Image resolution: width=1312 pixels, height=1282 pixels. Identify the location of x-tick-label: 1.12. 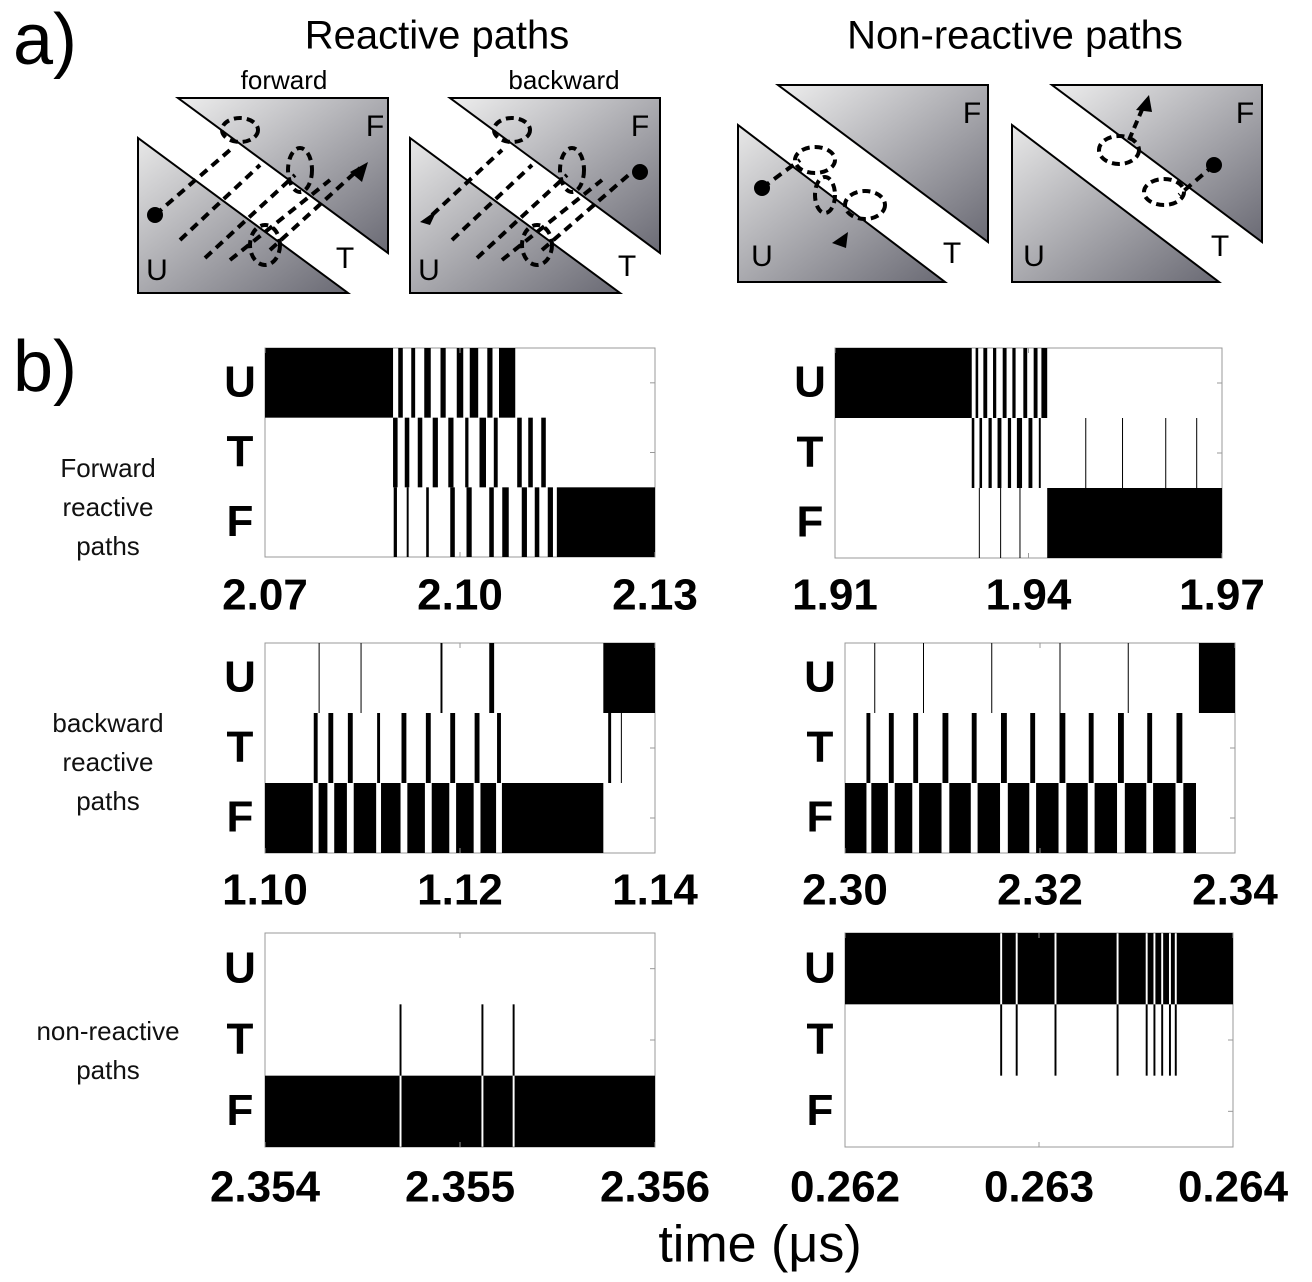
(460, 890).